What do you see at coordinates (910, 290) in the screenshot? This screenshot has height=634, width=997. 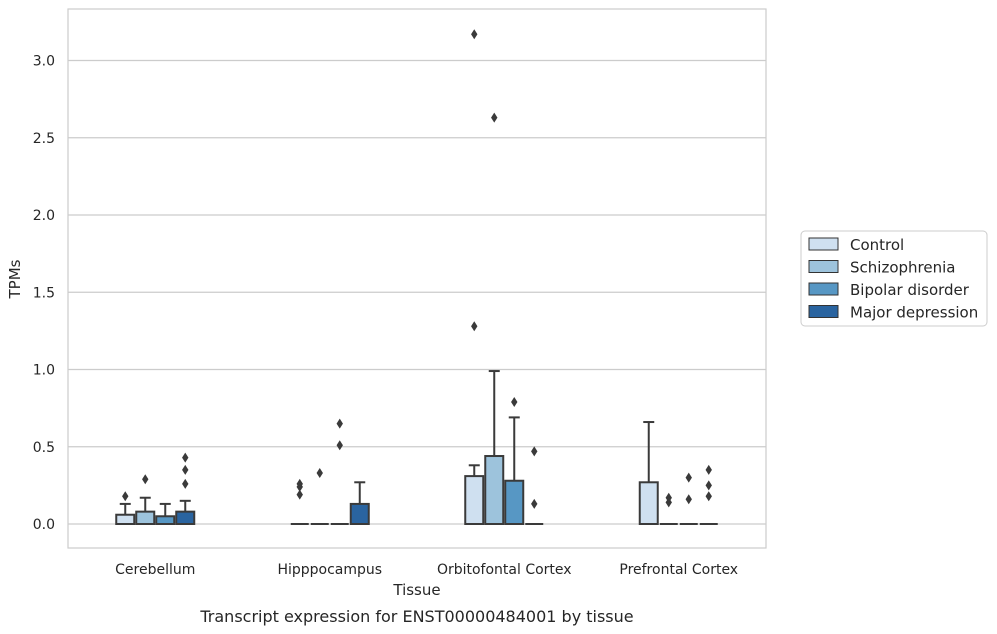 I see `legend-label: Bipolar disorder` at bounding box center [910, 290].